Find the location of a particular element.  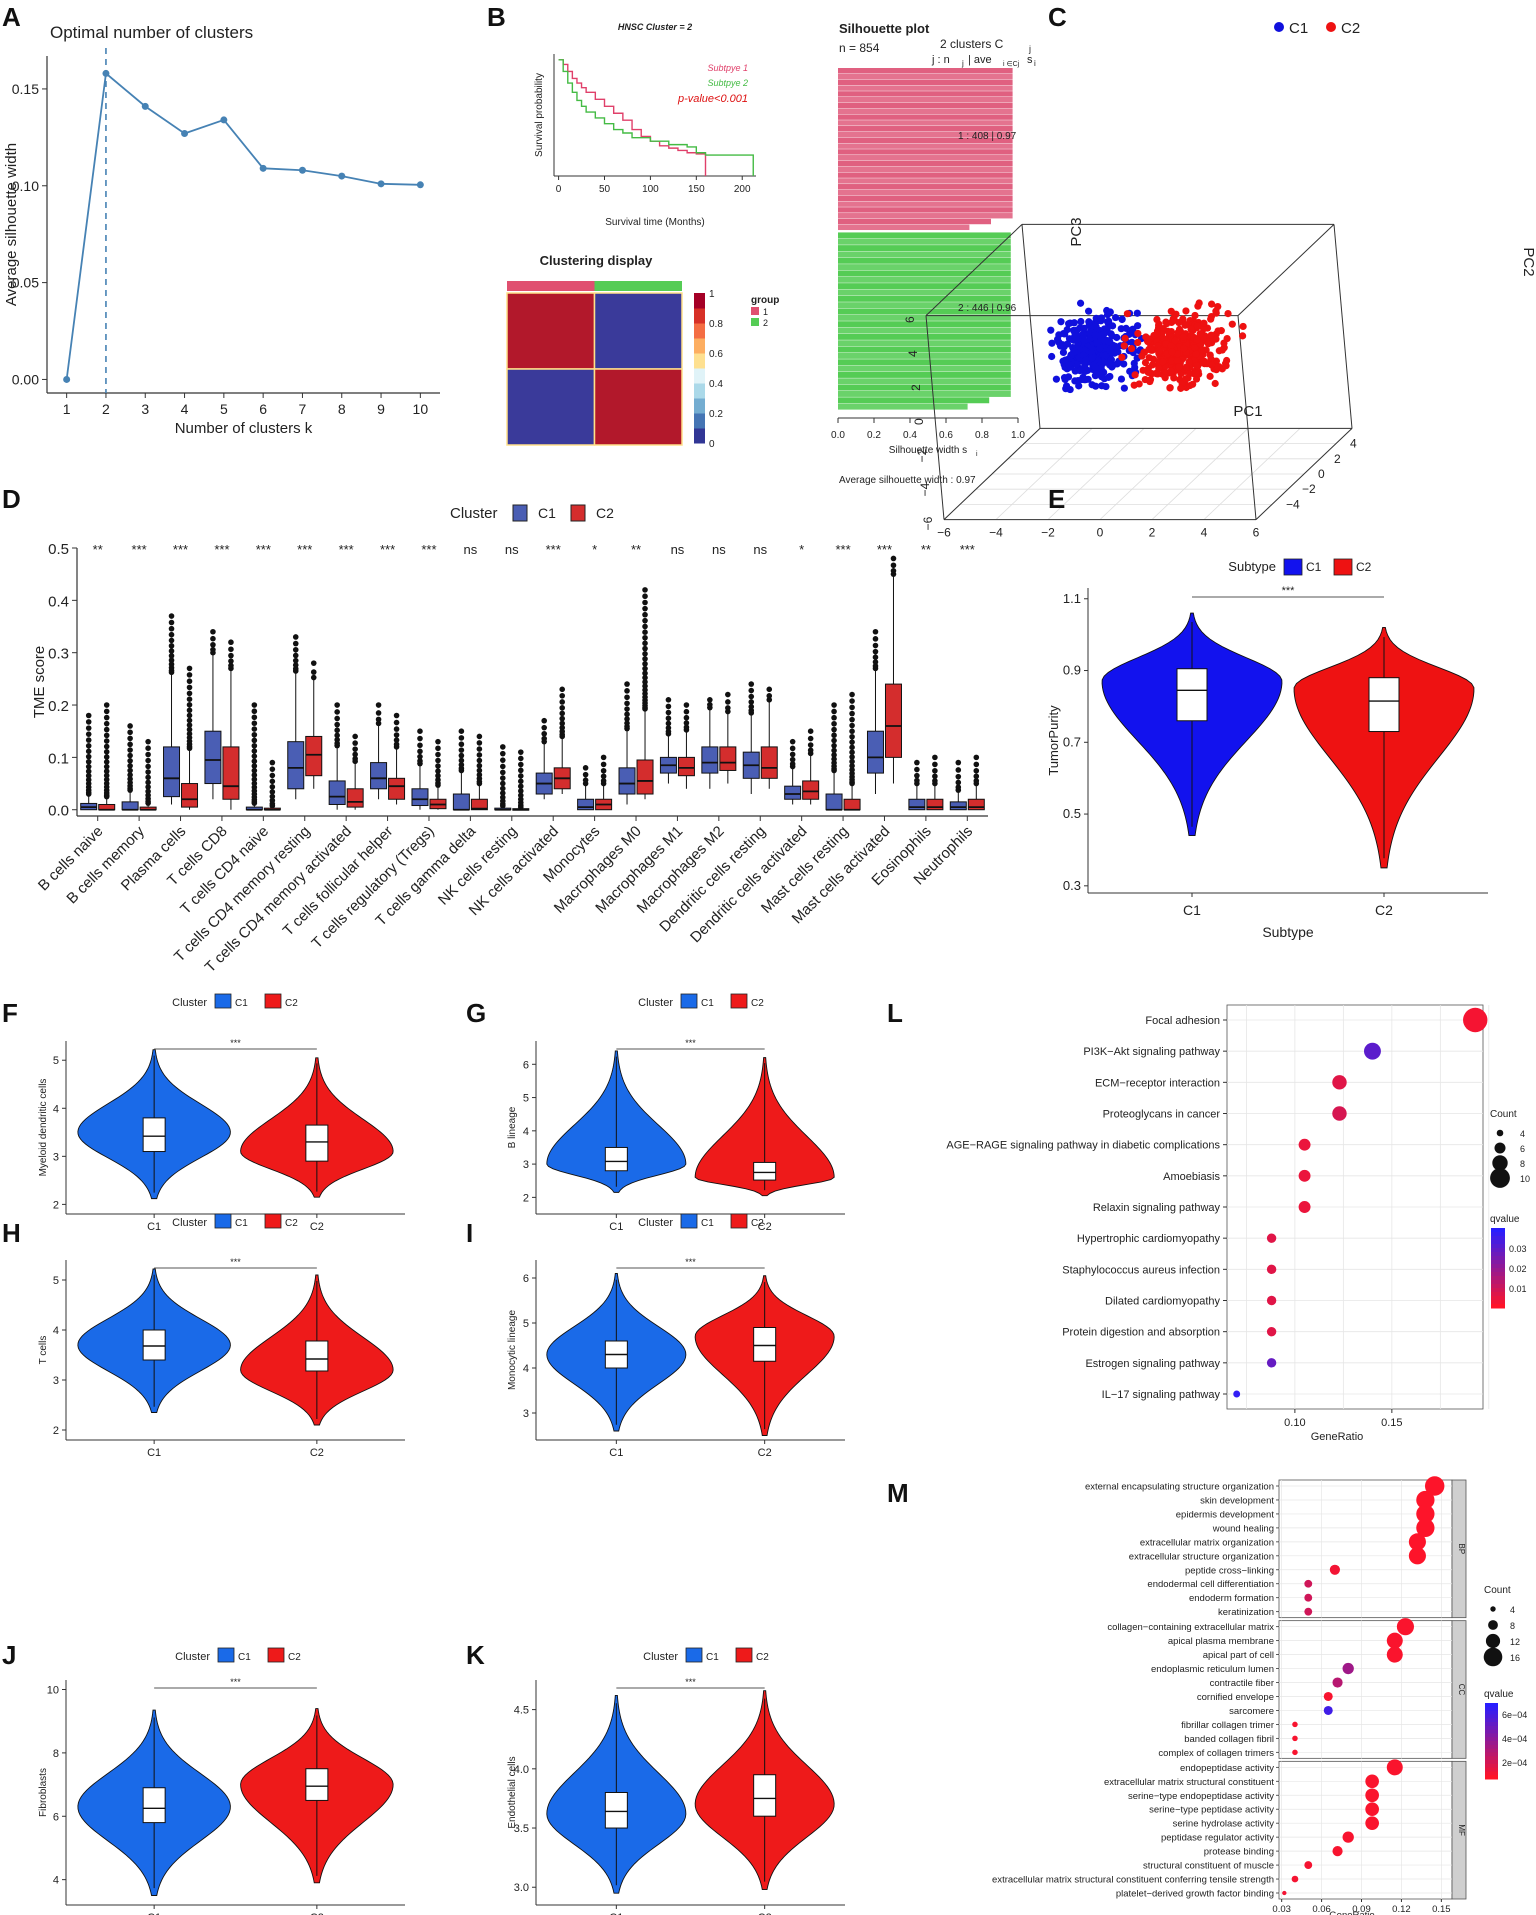

facet-label-BP: BP is located at coordinates (1461, 1548).